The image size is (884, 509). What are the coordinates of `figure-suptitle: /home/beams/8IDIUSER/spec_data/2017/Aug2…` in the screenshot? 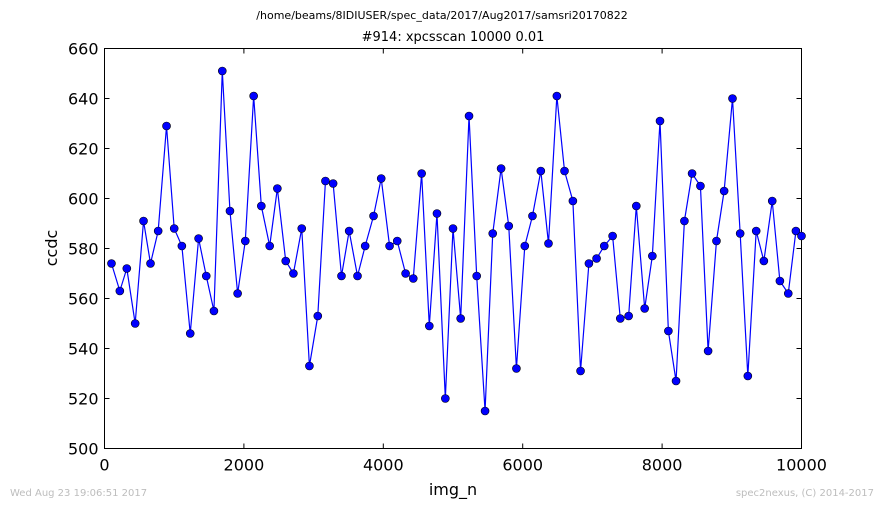 It's located at (442, 15).